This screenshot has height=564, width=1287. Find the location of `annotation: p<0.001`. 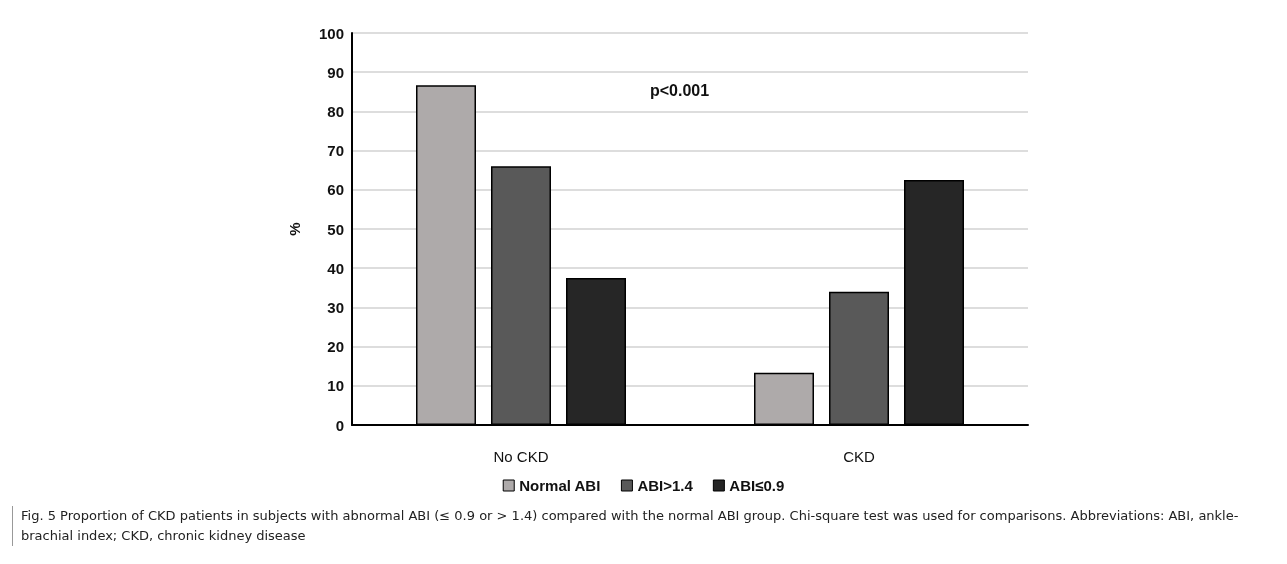

annotation: p<0.001 is located at coordinates (680, 90).